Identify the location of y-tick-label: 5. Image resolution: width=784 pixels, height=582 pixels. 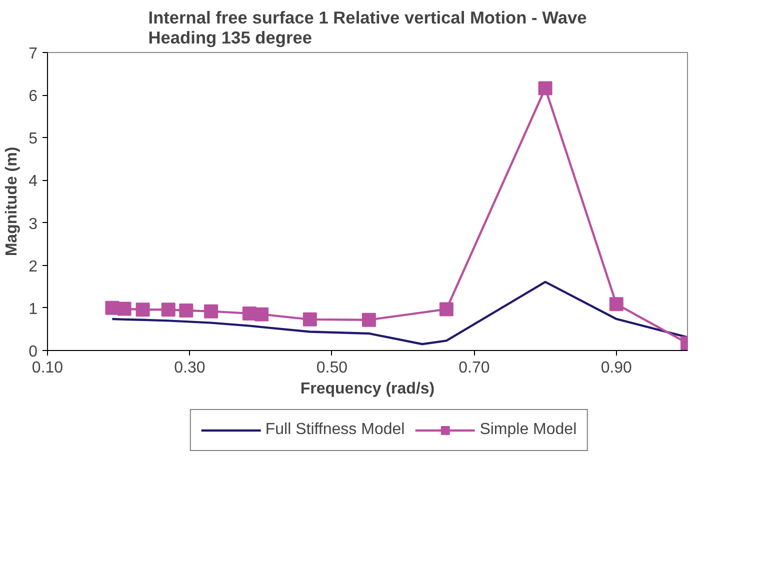
(33, 139).